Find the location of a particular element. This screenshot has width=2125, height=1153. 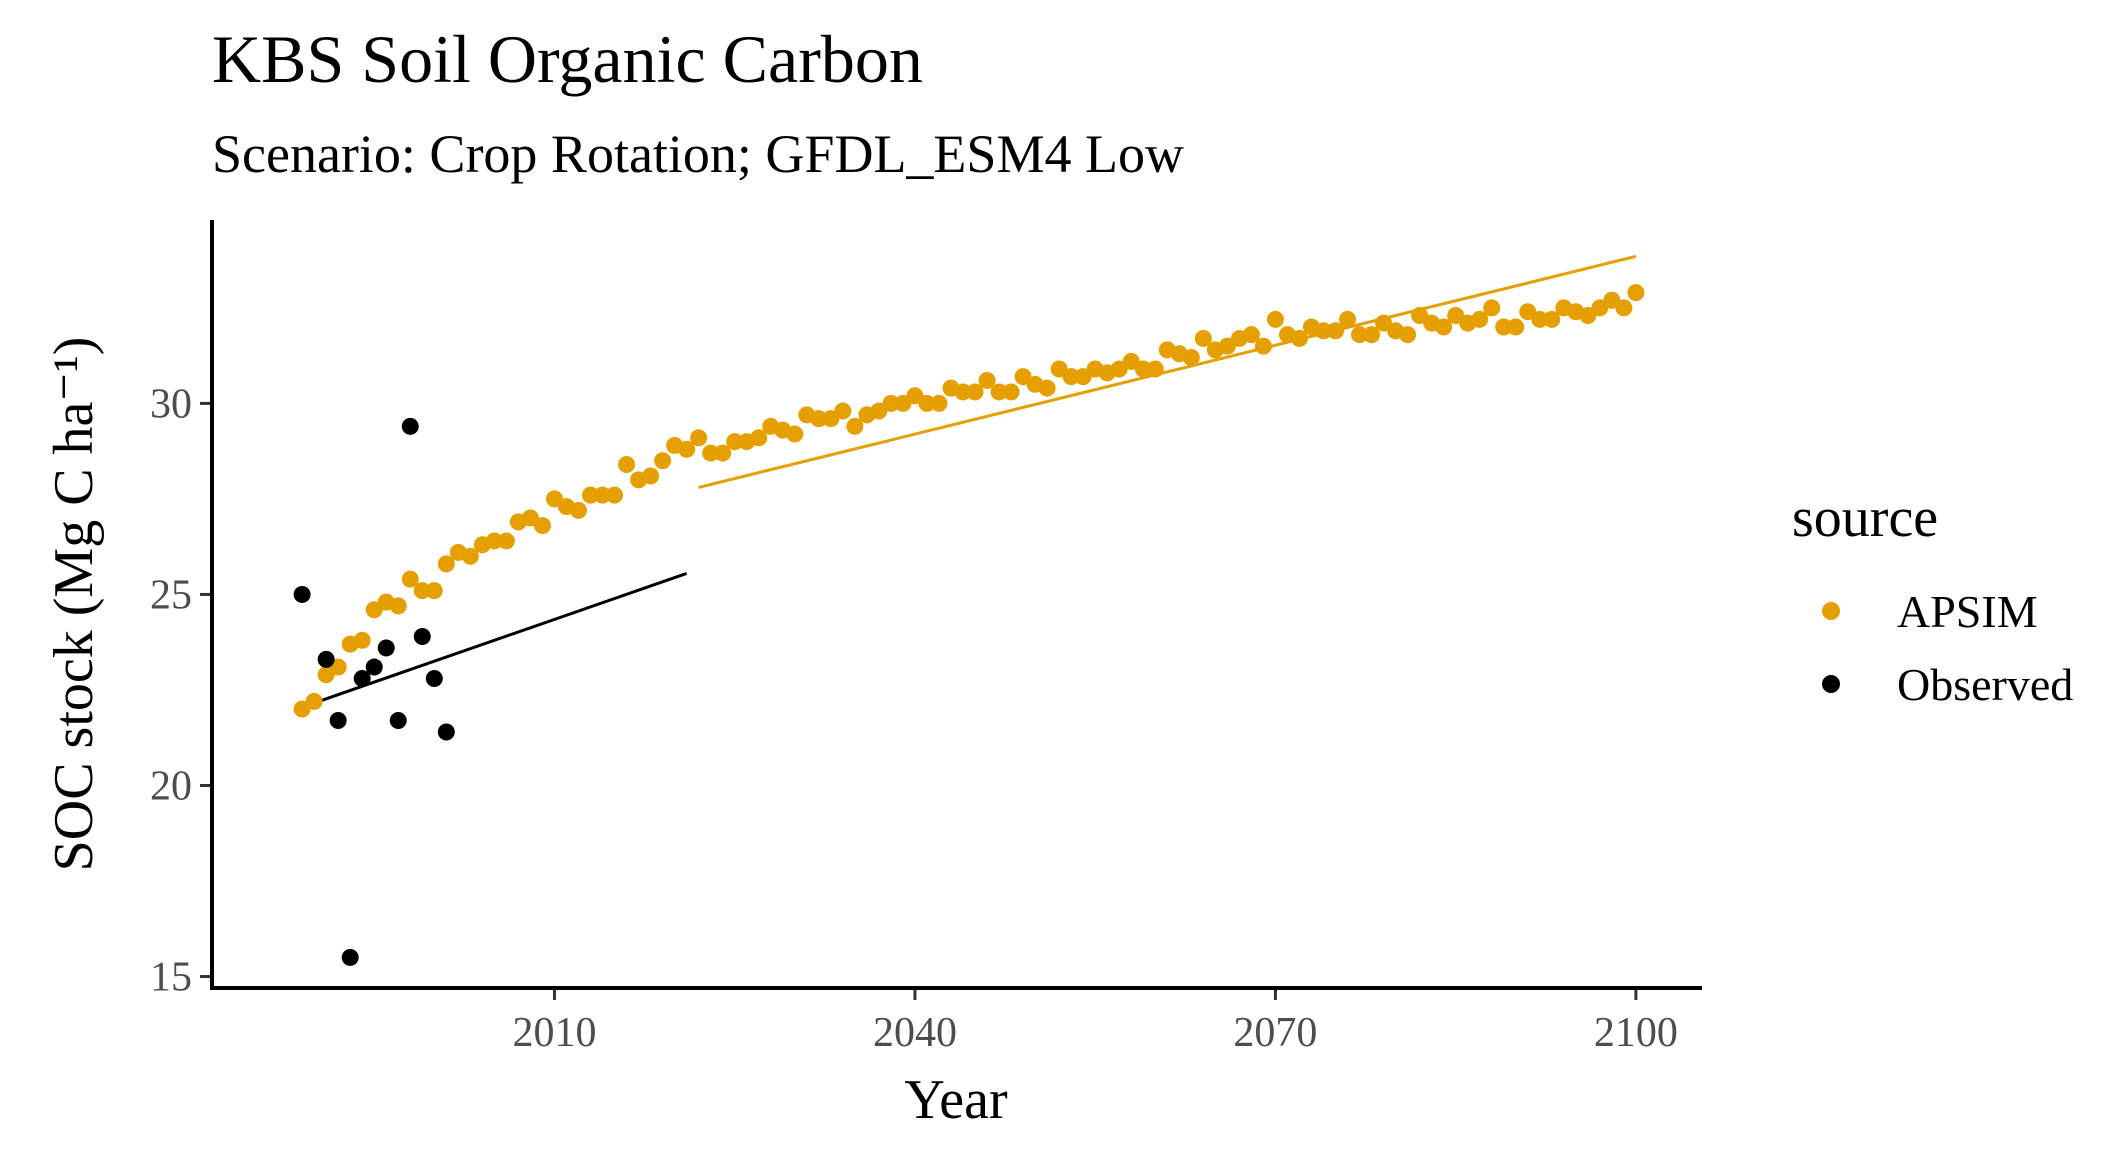

point-apsim-2015 is located at coordinates (615, 495).